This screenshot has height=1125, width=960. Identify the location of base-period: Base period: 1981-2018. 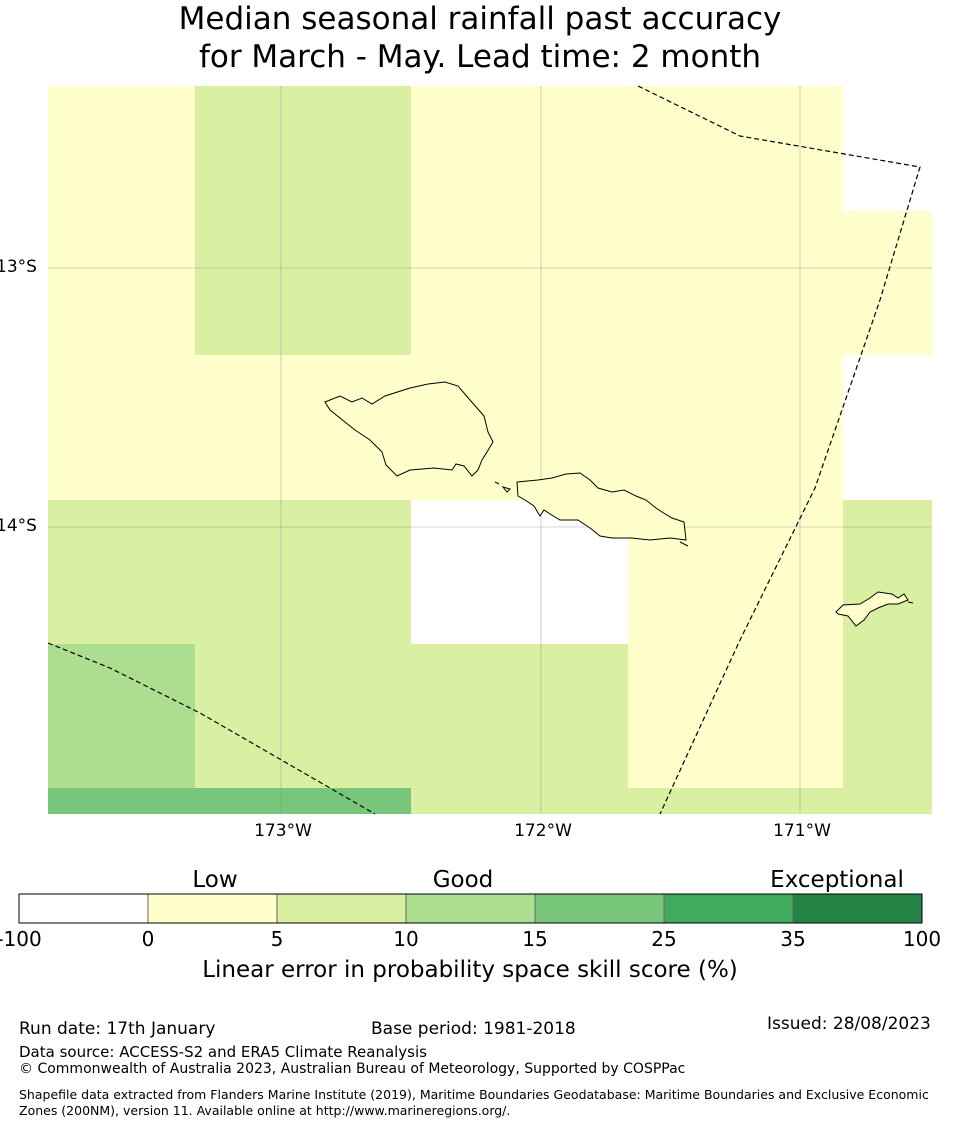
(473, 1029).